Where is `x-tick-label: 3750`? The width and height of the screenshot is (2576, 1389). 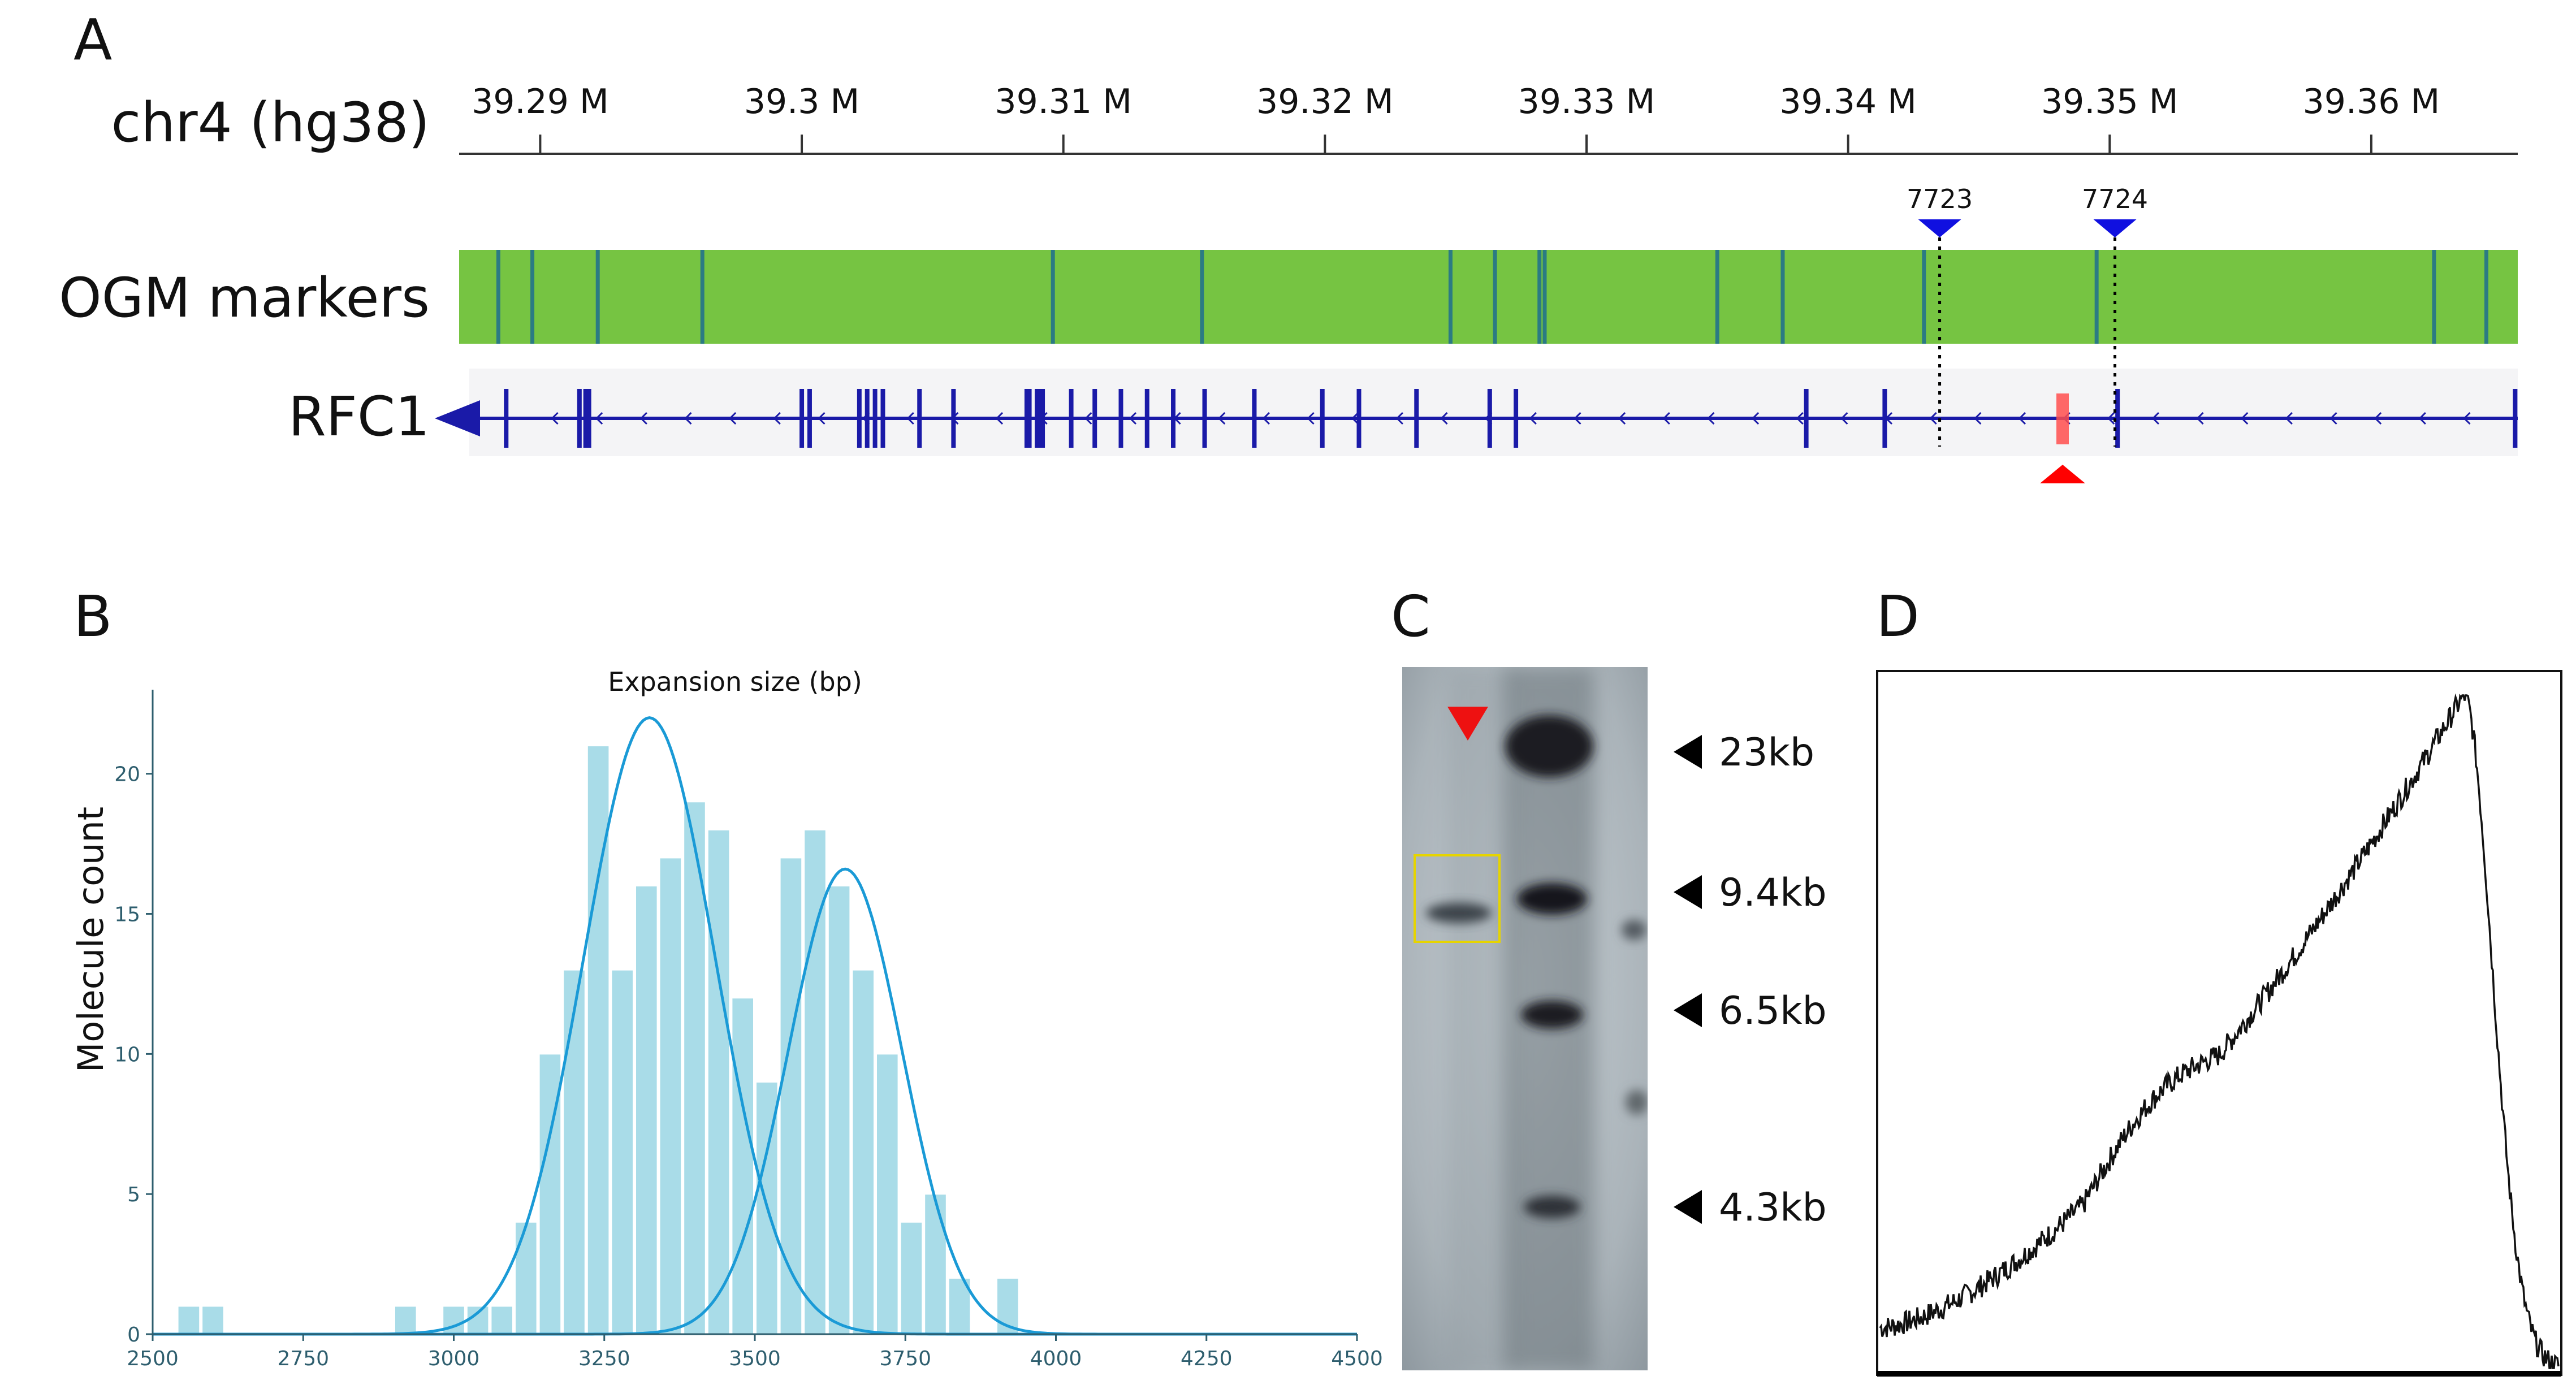 x-tick-label: 3750 is located at coordinates (905, 1359).